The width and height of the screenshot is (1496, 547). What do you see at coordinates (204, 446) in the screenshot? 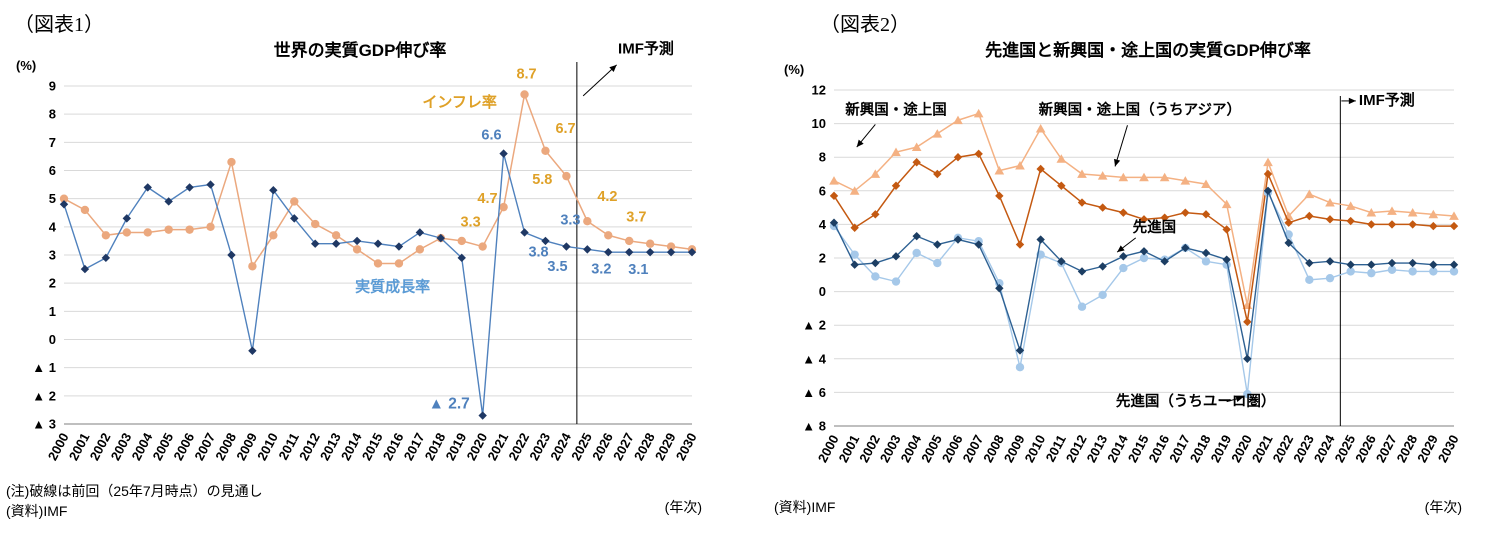
I see `x-tick-label: 2007` at bounding box center [204, 446].